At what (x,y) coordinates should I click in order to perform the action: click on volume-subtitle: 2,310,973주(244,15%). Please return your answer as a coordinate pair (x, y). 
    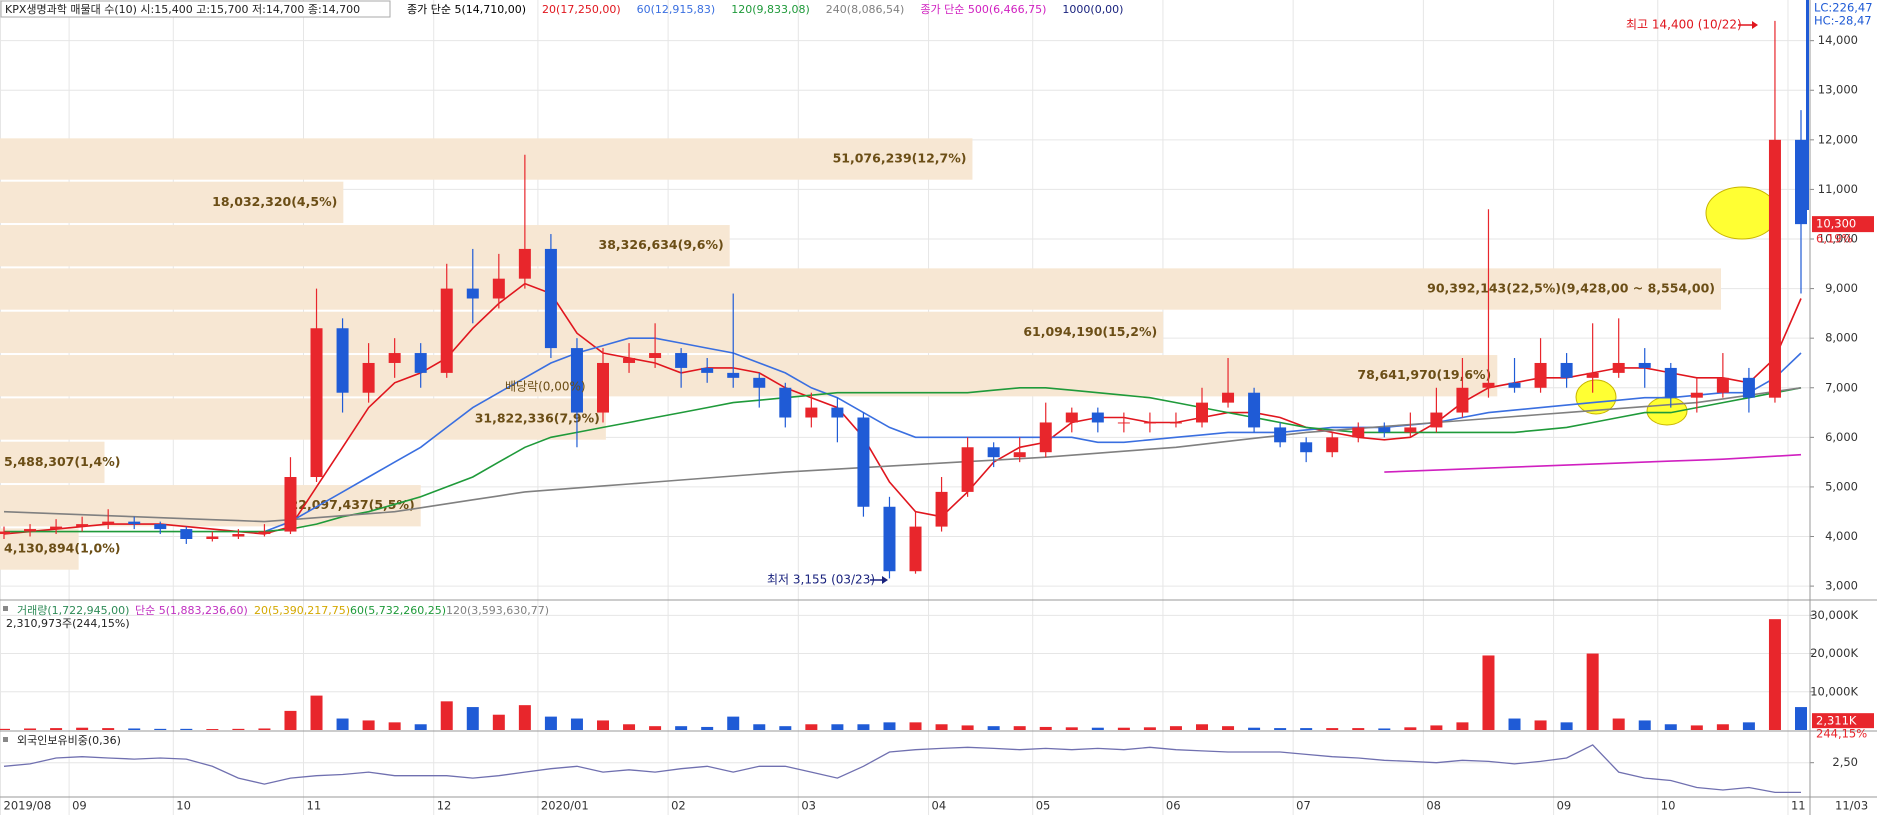
    Looking at the image, I should click on (68, 623).